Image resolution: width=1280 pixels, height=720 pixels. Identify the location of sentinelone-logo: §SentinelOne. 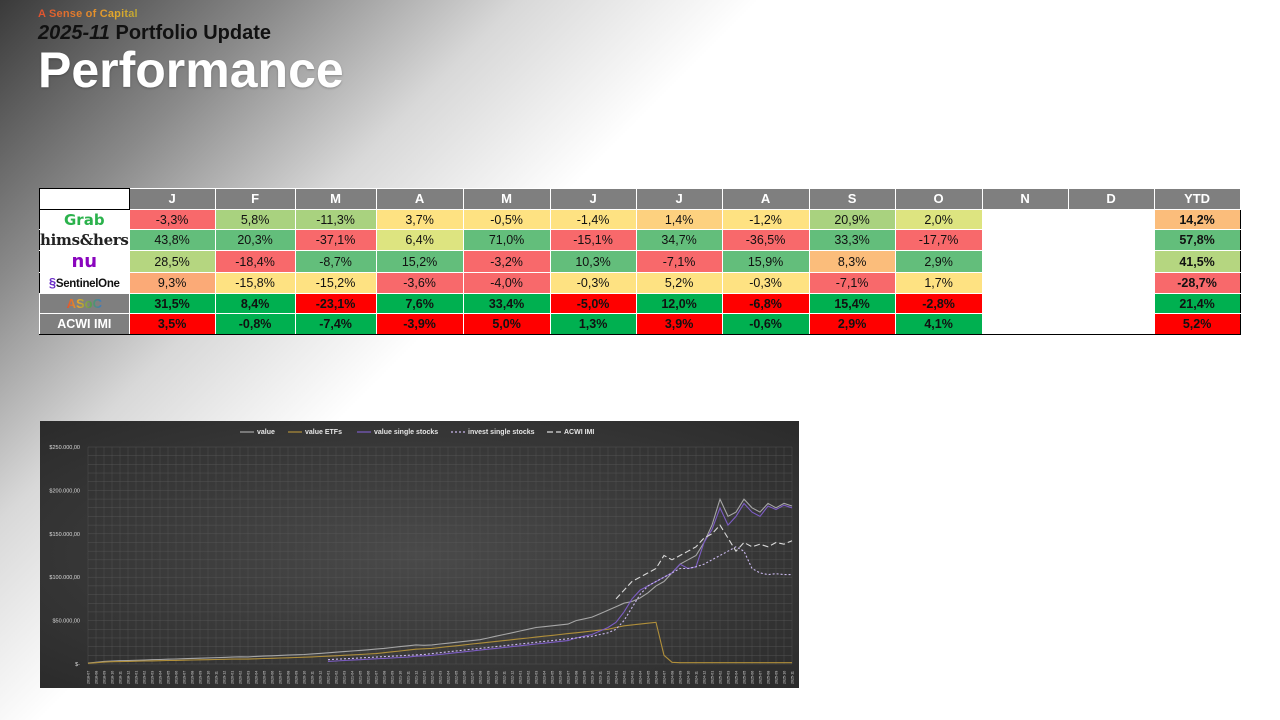
(84, 283).